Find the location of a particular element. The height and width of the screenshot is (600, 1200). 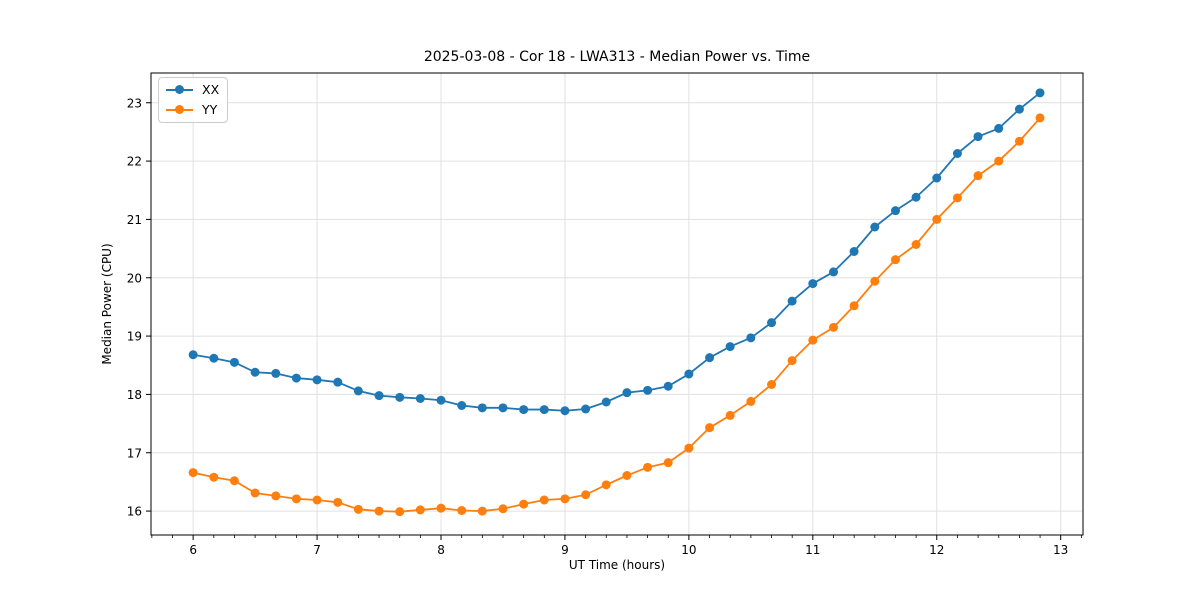

y-tick-label: 22 is located at coordinates (134, 162).